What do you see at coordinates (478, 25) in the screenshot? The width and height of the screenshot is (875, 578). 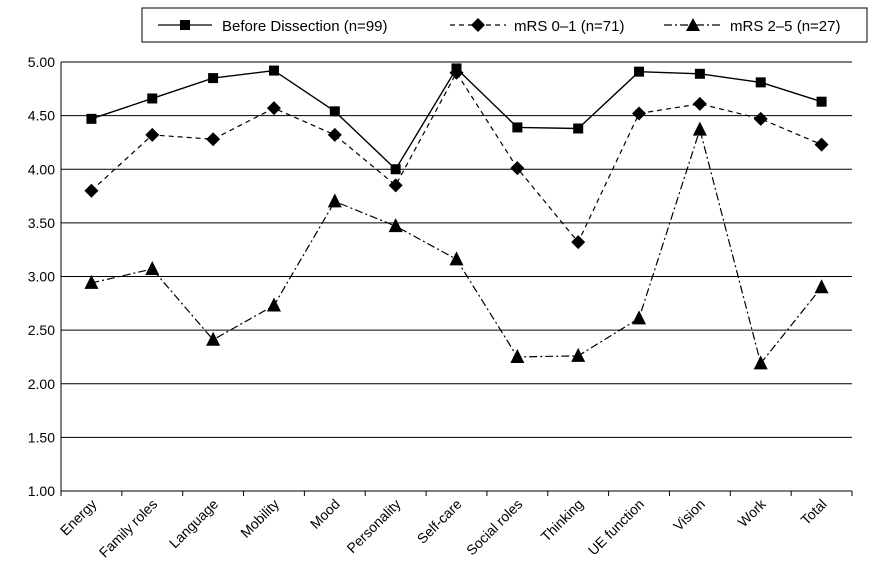 I see `legend-marker-mrs01` at bounding box center [478, 25].